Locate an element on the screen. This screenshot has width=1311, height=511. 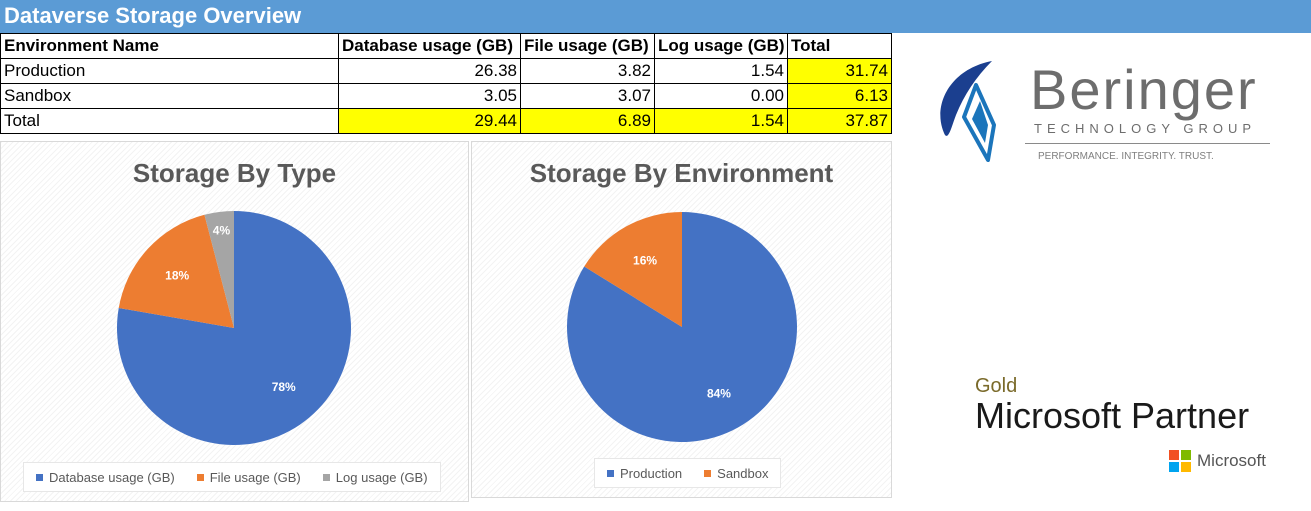
legend-label: Log usage (GB) is located at coordinates (381, 477).